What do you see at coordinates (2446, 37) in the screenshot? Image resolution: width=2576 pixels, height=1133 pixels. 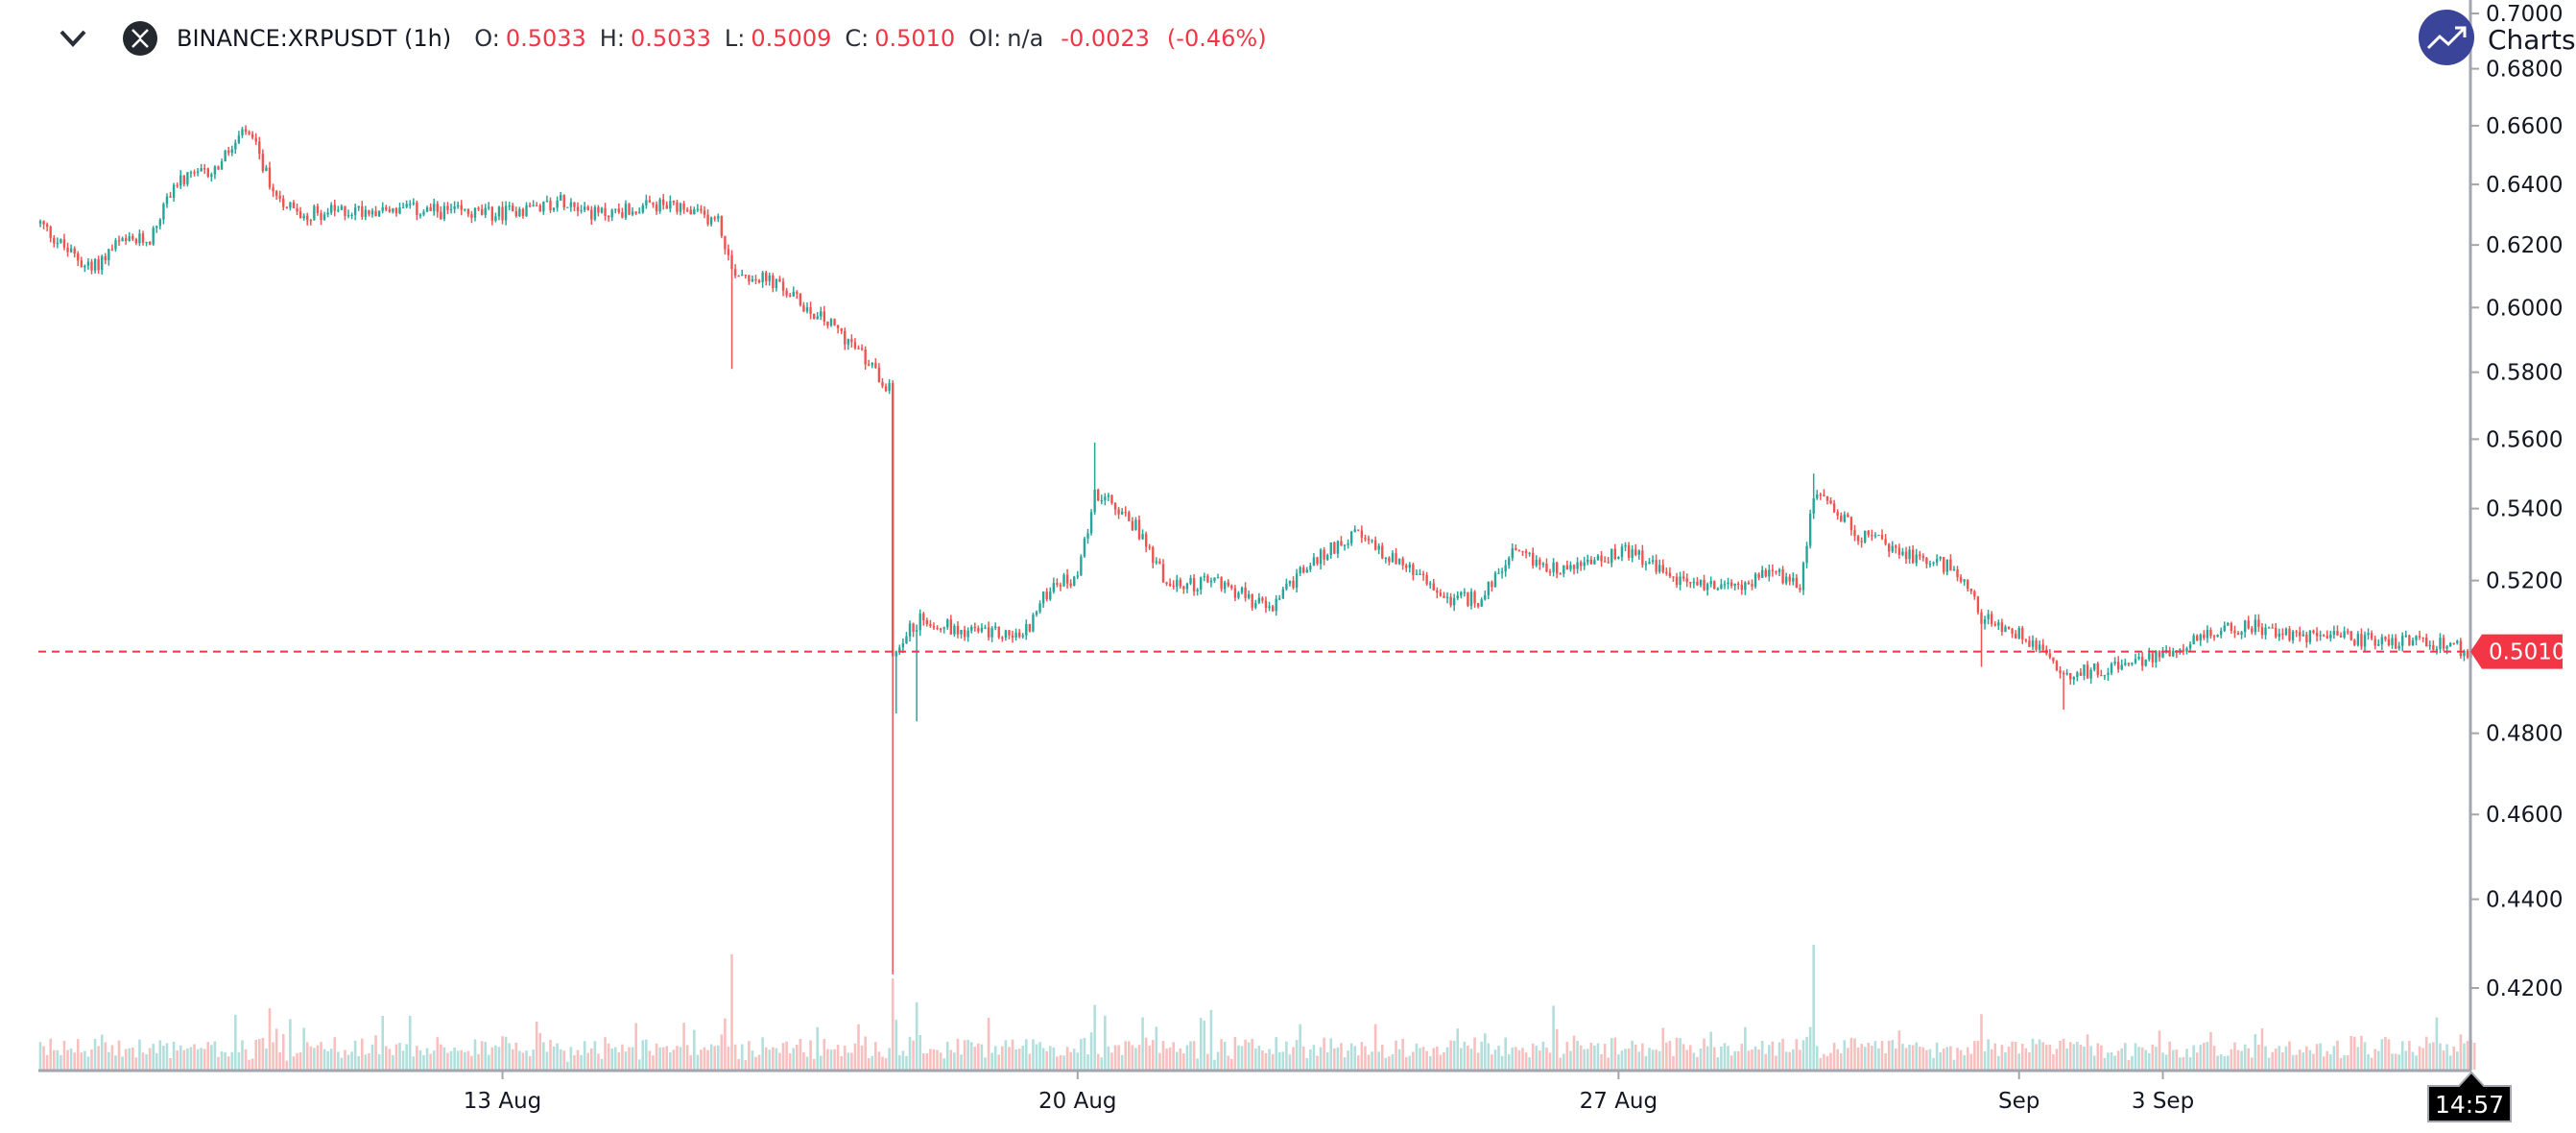 I see `brand-logo` at bounding box center [2446, 37].